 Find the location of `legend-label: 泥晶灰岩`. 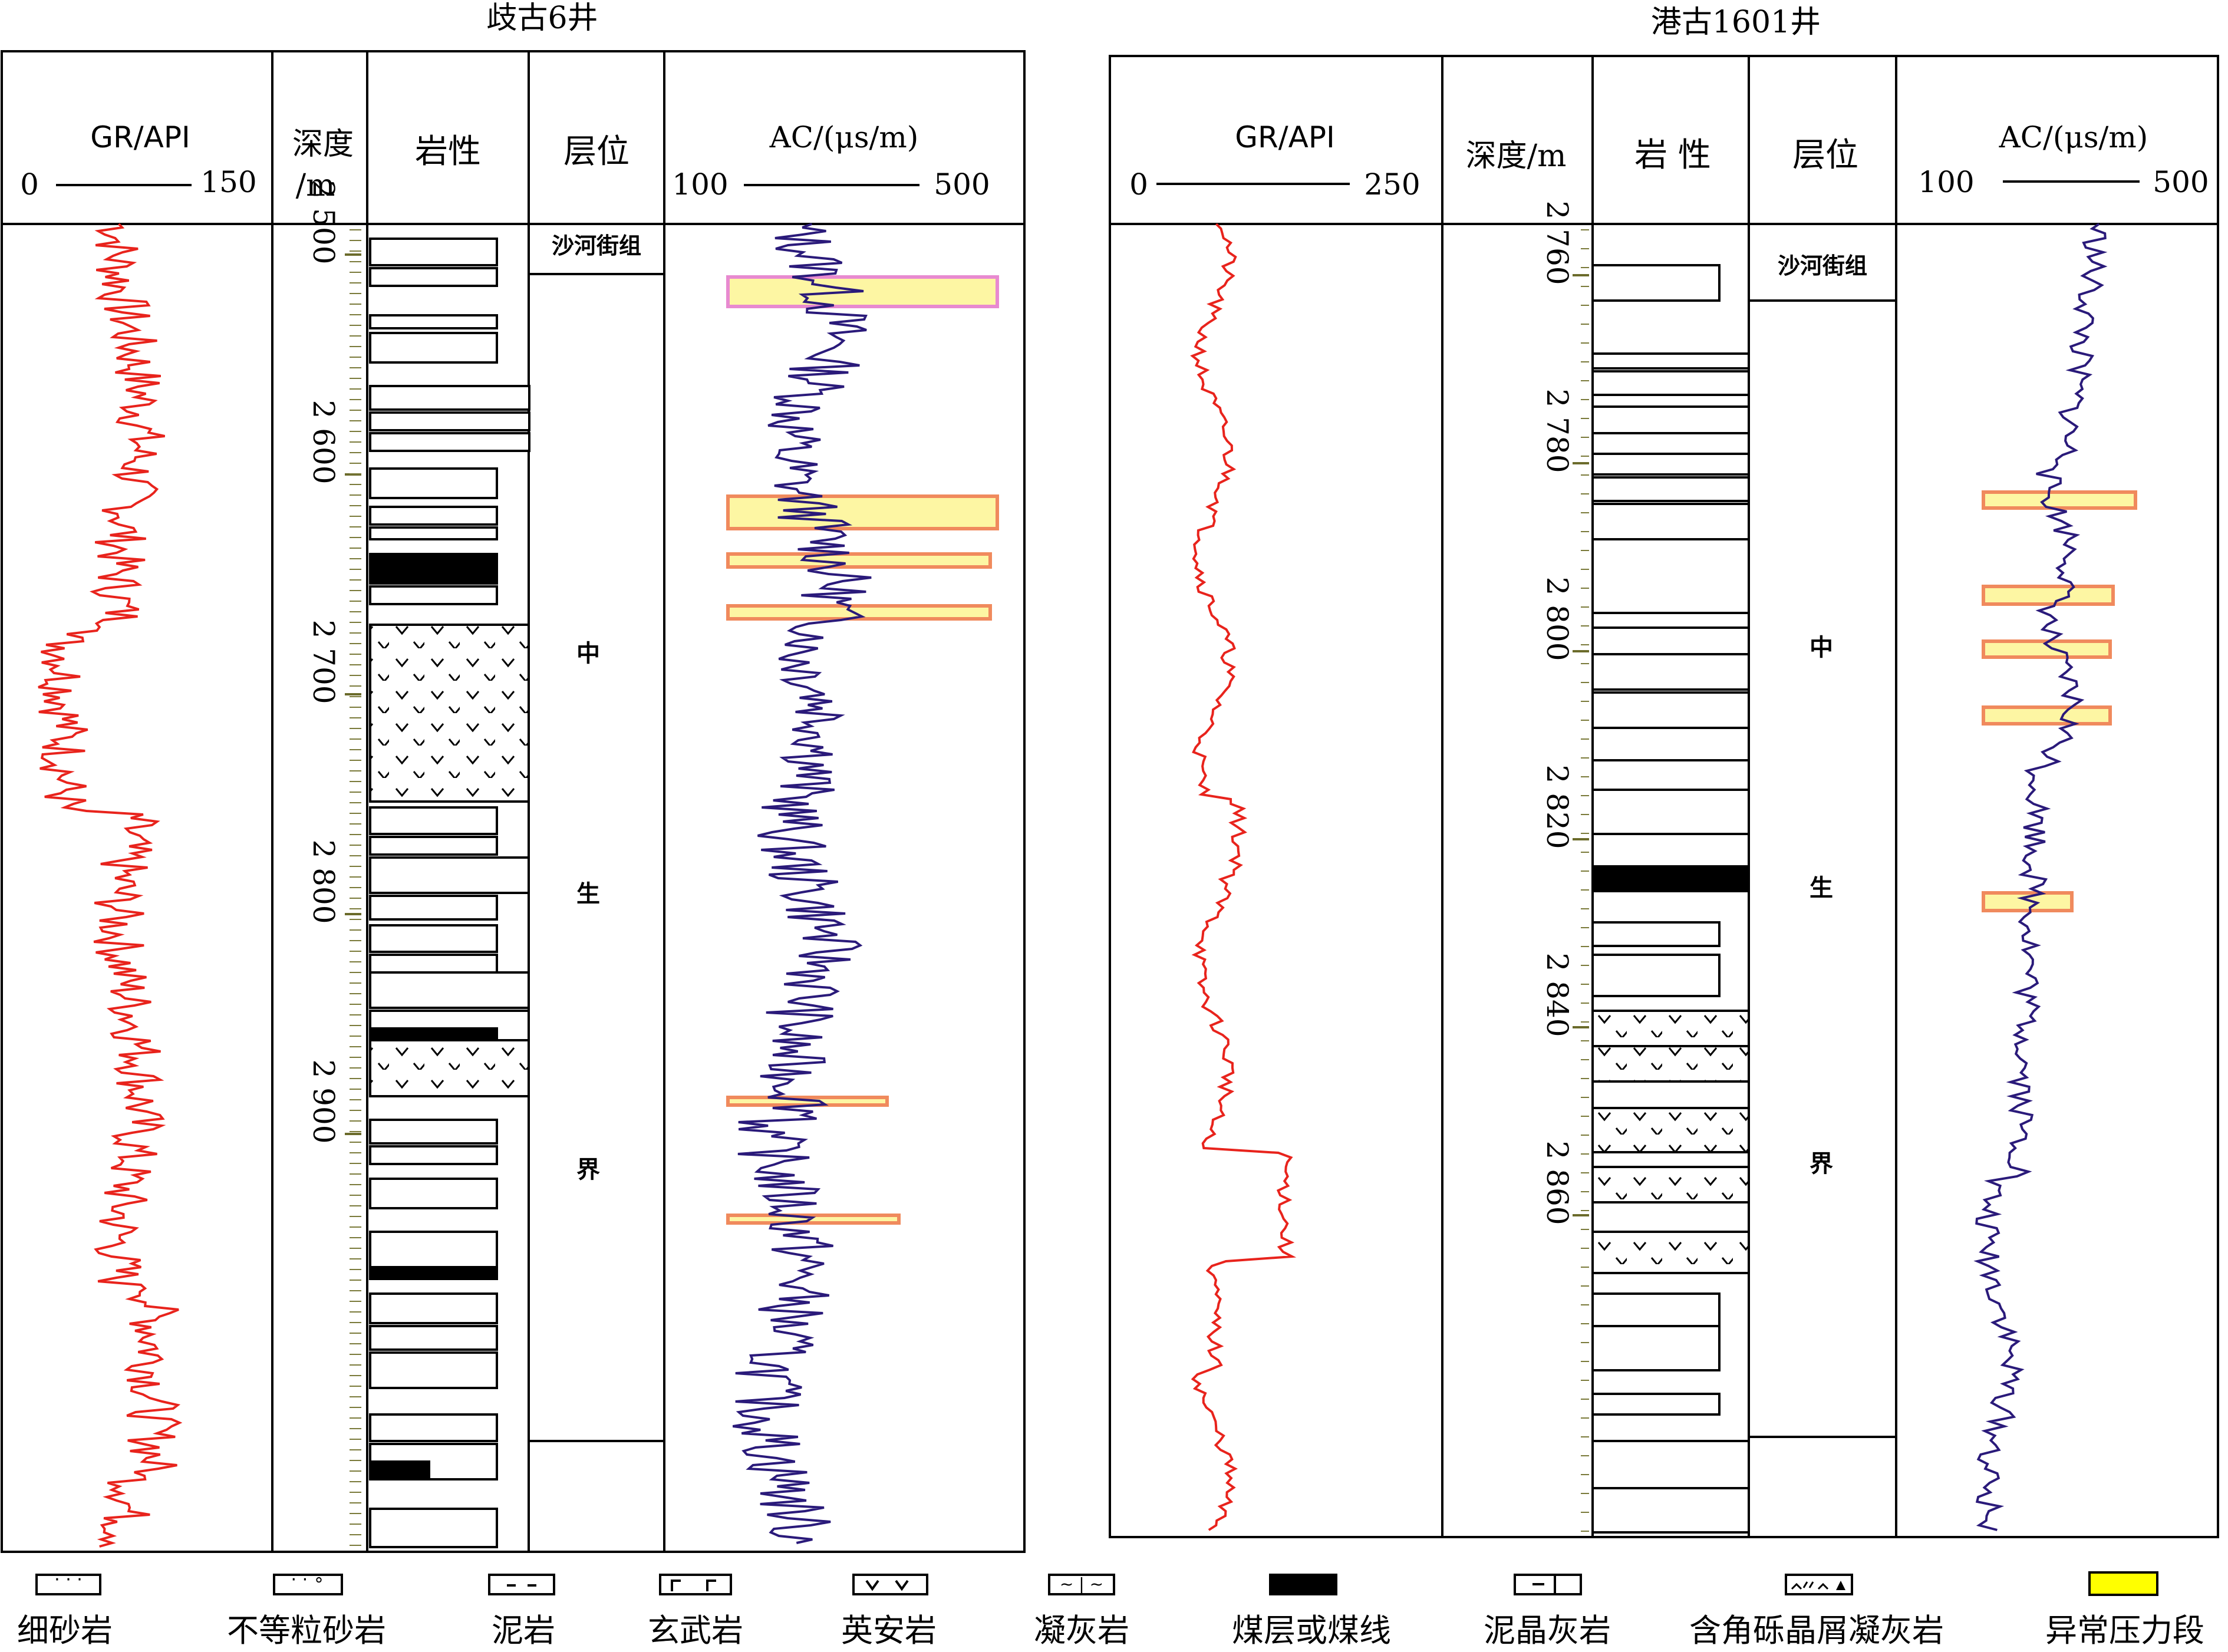

legend-label: 泥晶灰岩 is located at coordinates (1547, 1631).